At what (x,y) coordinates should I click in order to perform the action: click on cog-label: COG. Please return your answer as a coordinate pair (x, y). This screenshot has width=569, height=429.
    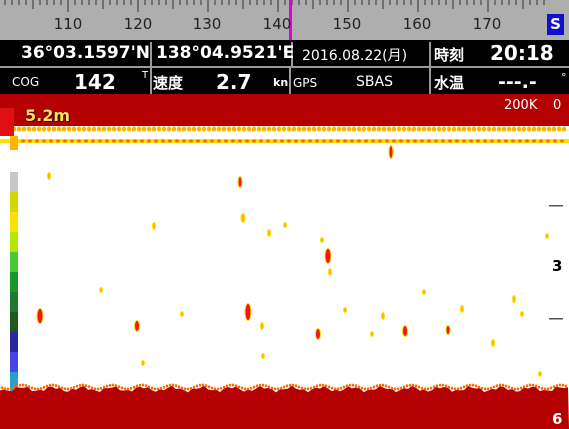
    Looking at the image, I should click on (26, 82).